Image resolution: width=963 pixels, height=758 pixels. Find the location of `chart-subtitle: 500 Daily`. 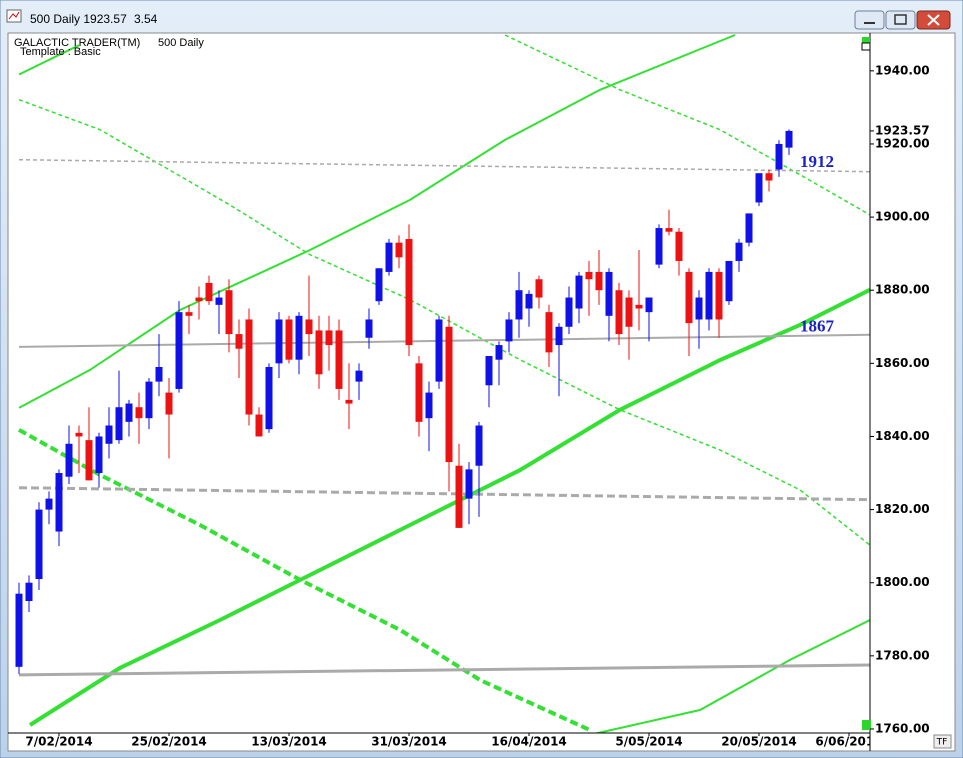

chart-subtitle: 500 Daily is located at coordinates (181, 43).